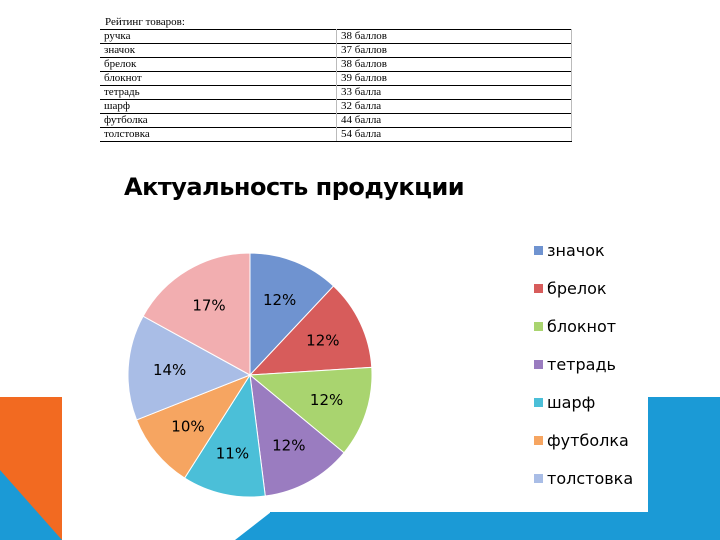 This screenshot has width=720, height=540. What do you see at coordinates (495, 526) in the screenshot?
I see `background-blue-strip` at bounding box center [495, 526].